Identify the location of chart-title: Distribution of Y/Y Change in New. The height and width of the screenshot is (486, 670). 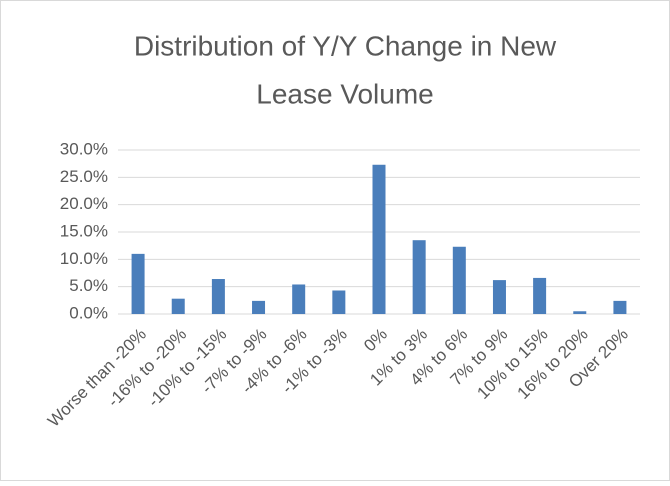
(345, 45).